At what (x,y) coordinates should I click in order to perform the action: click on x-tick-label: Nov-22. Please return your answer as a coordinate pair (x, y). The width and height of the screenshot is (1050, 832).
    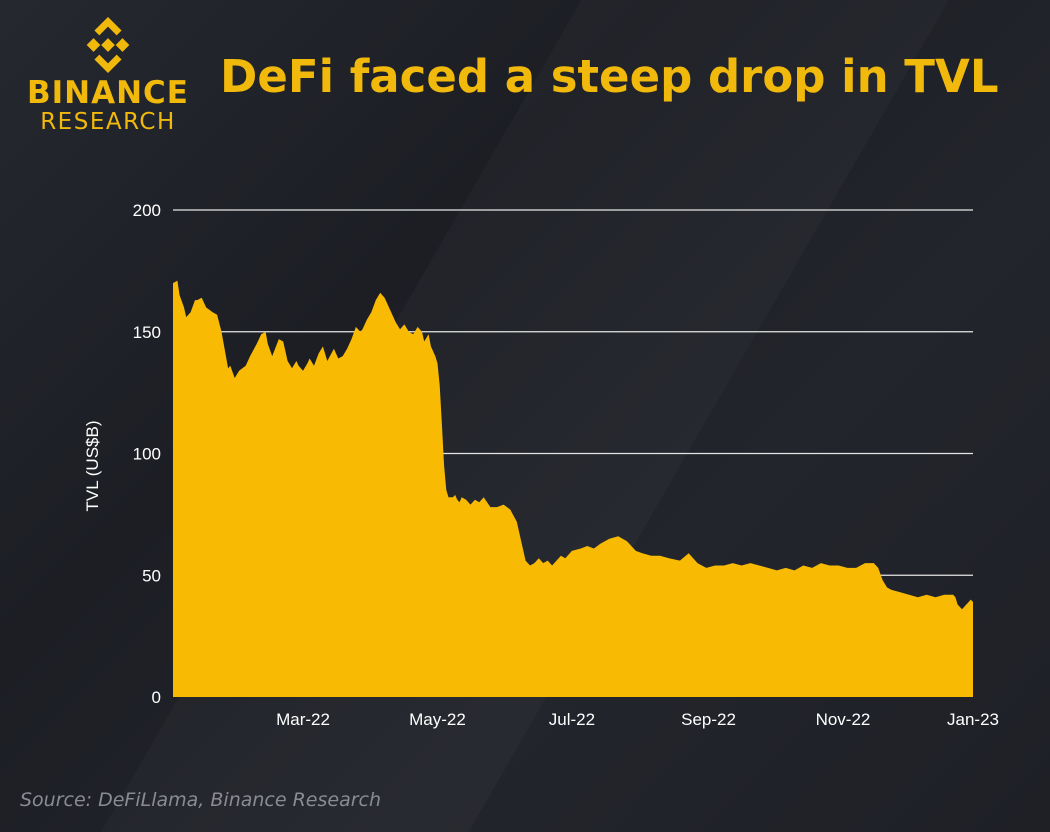
    Looking at the image, I should click on (843, 719).